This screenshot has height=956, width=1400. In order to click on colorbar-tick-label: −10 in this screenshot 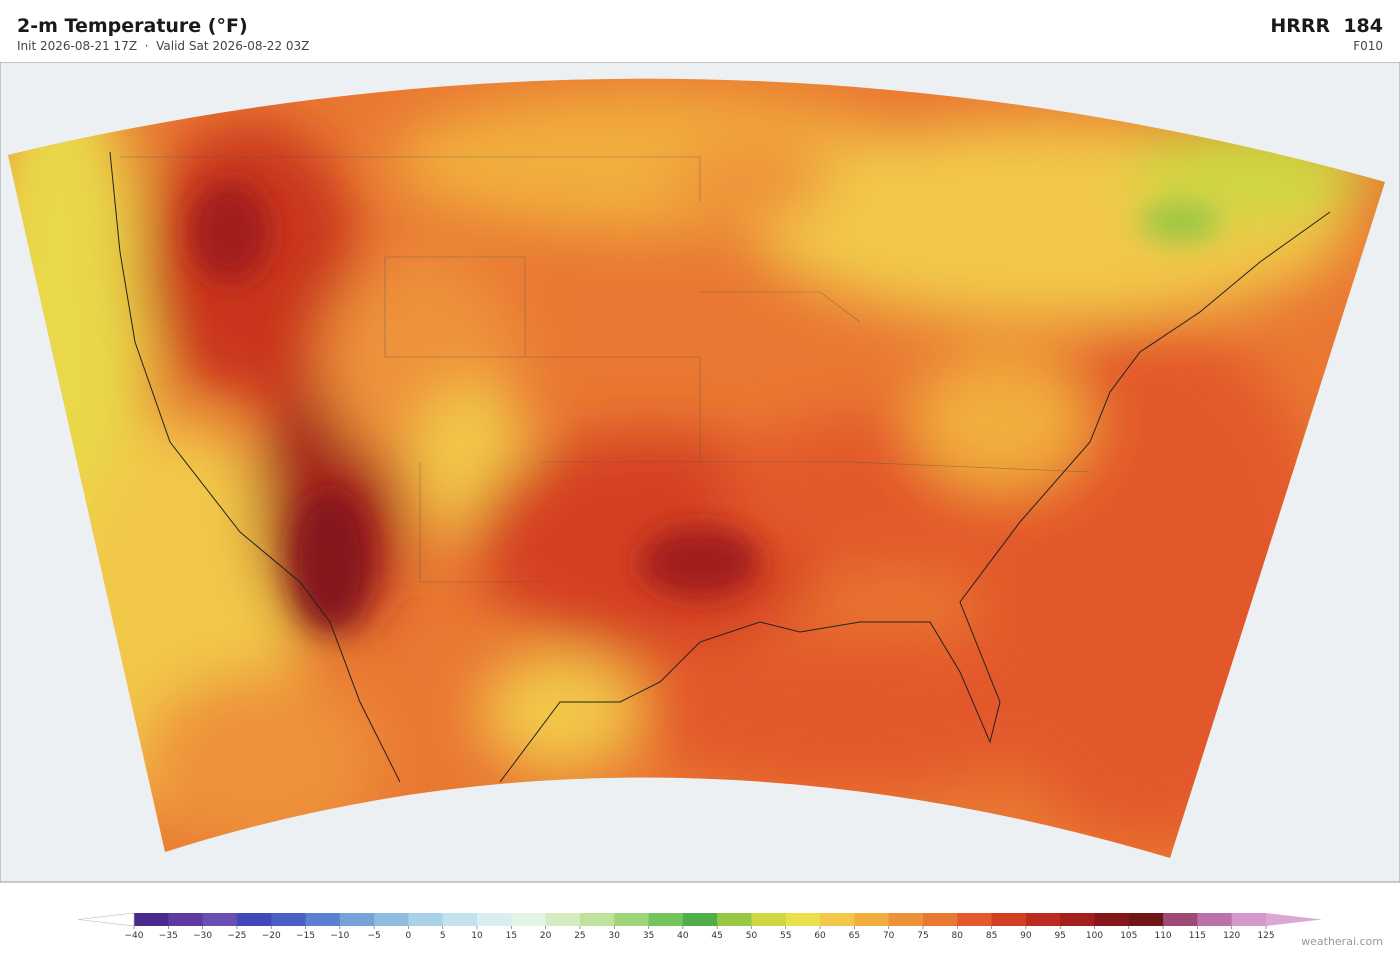, I will do `click(339, 936)`.